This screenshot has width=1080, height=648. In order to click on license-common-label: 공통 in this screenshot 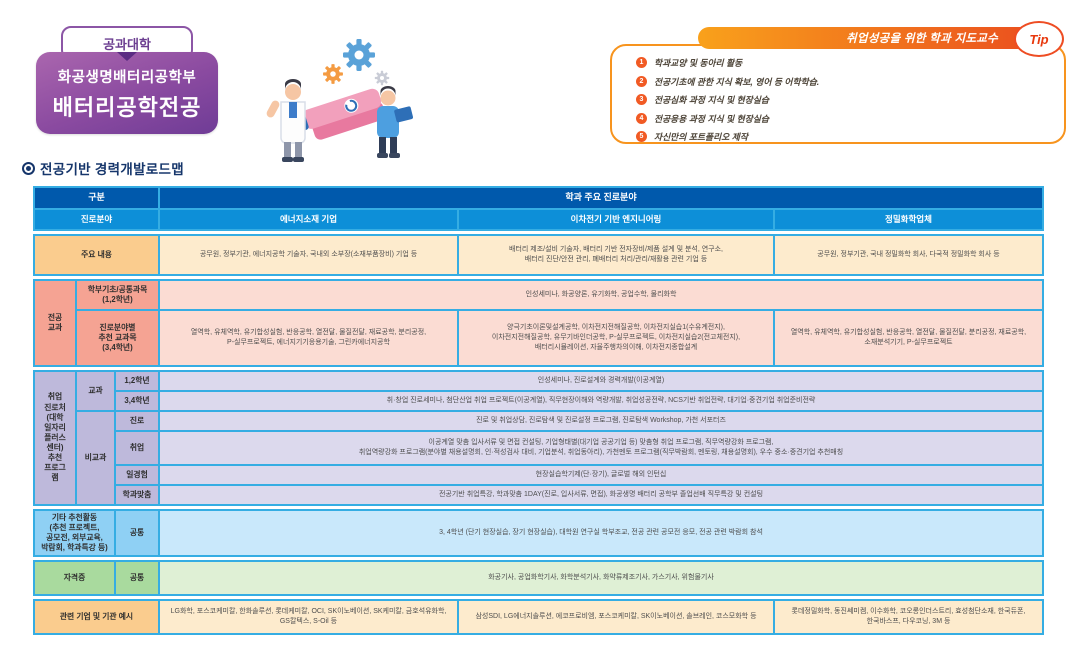, I will do `click(137, 578)`.